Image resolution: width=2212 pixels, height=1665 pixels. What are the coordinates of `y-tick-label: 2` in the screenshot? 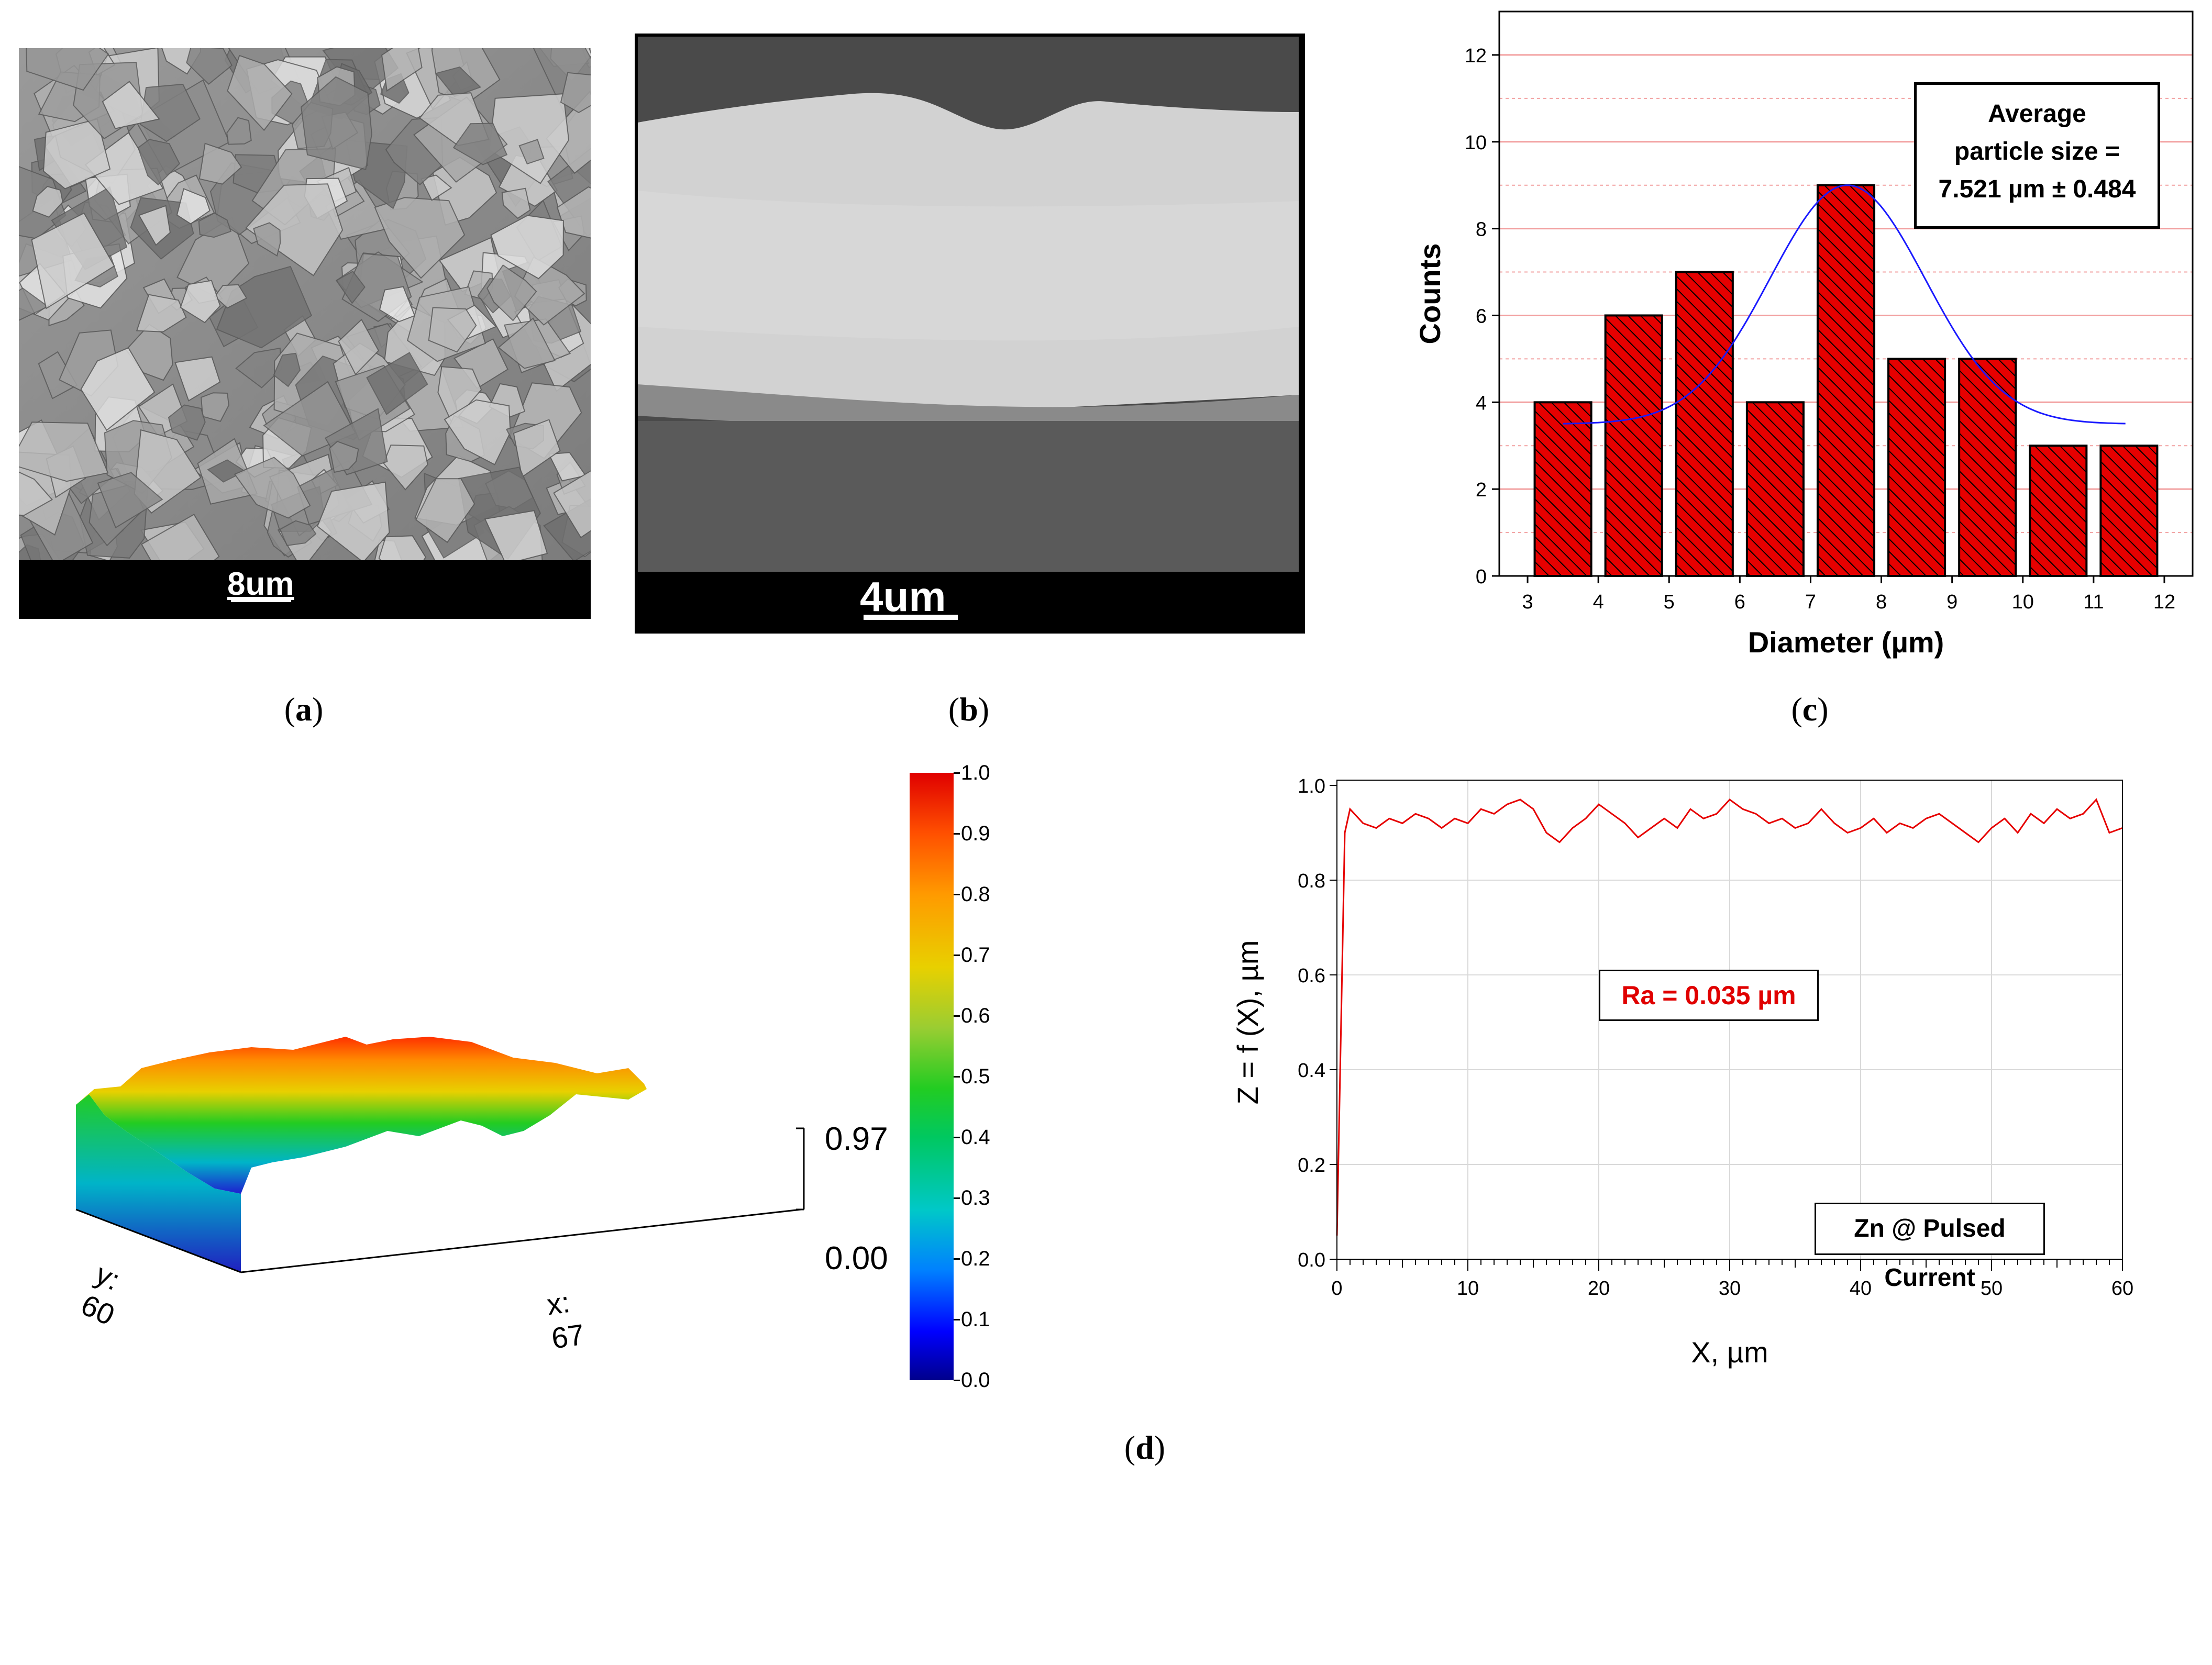 It's located at (1481, 490).